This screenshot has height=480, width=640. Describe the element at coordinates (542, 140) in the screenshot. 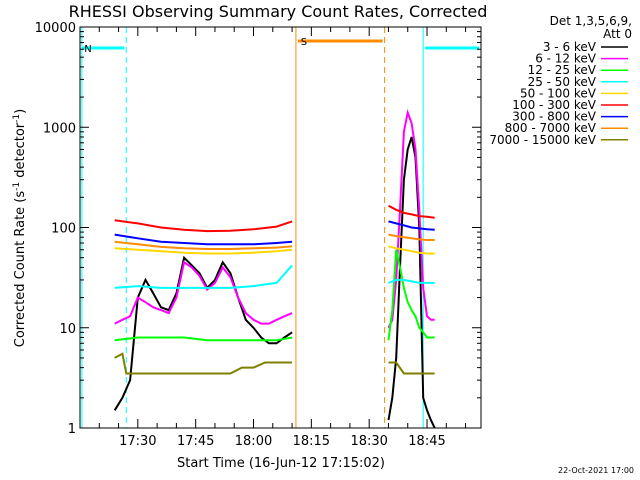

I see `legend-label: 7000 - 15000 keV` at that location.